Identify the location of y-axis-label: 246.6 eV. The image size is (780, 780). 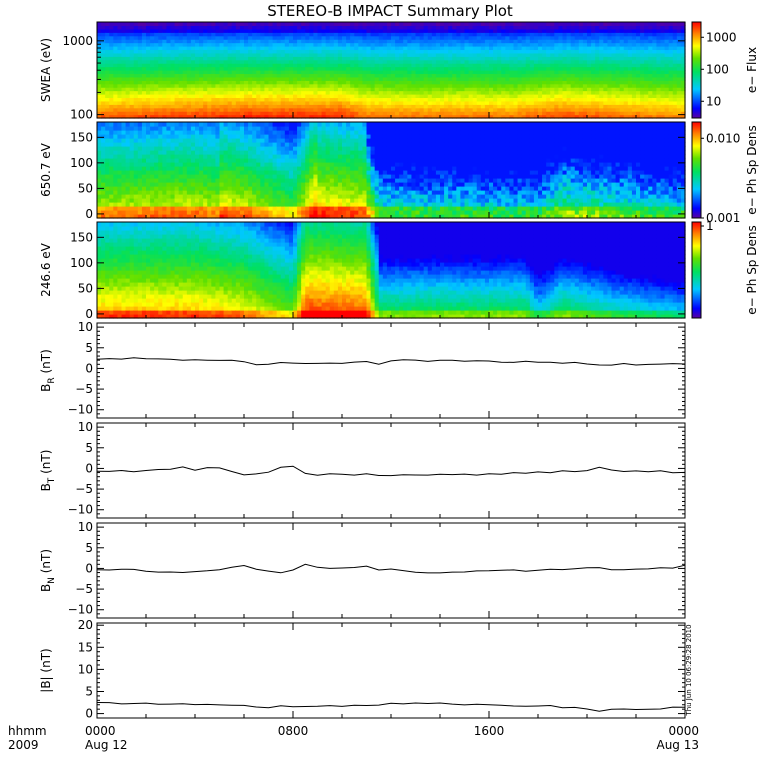
(46, 269).